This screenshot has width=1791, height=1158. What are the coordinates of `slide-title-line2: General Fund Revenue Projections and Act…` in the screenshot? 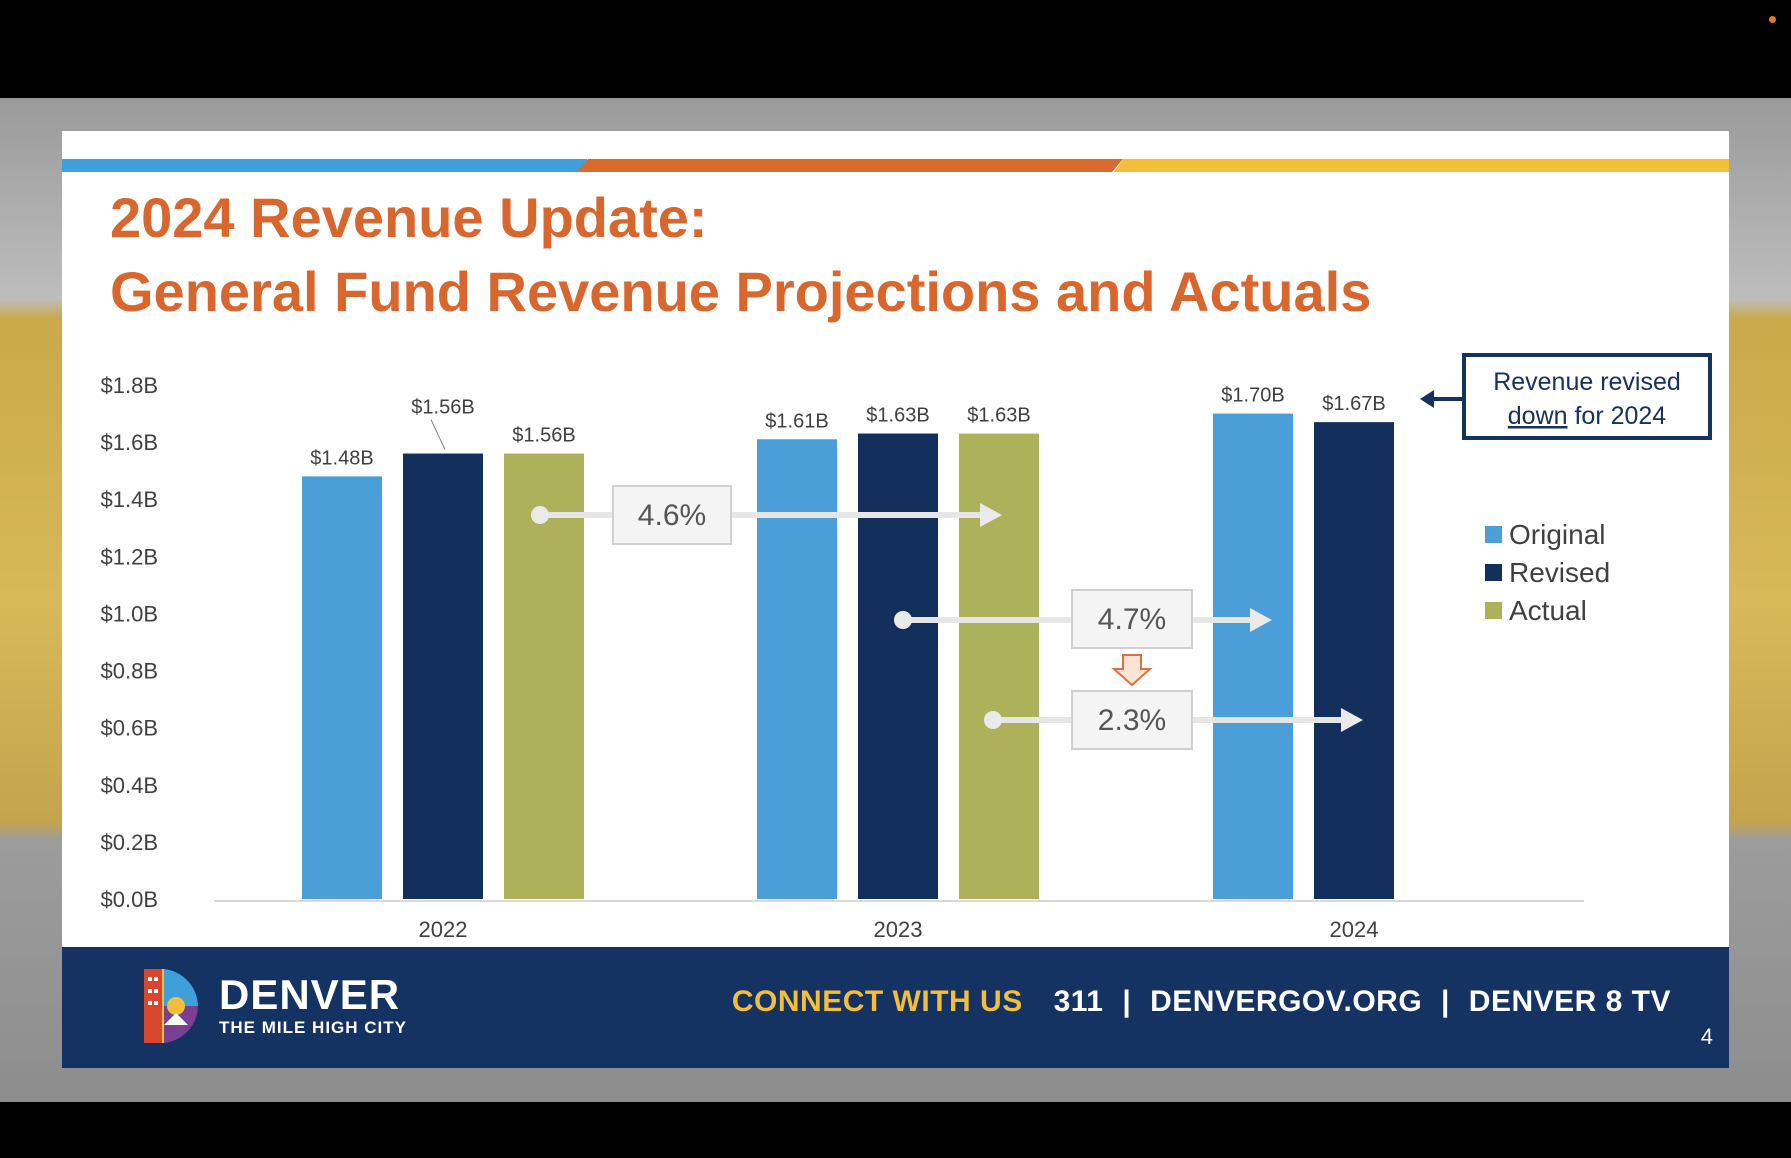 It's located at (741, 291).